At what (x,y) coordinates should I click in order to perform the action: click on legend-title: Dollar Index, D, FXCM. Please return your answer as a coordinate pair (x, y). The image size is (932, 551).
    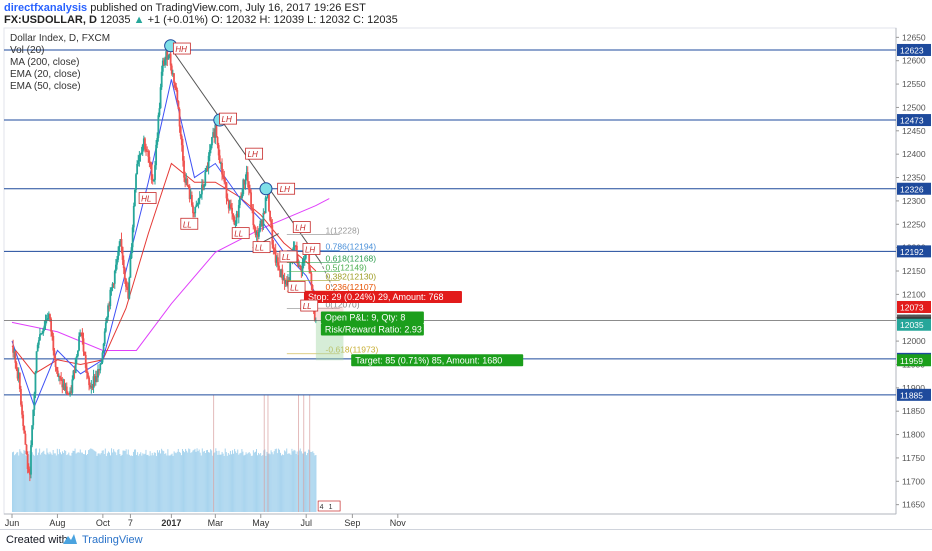
    Looking at the image, I should click on (60, 38).